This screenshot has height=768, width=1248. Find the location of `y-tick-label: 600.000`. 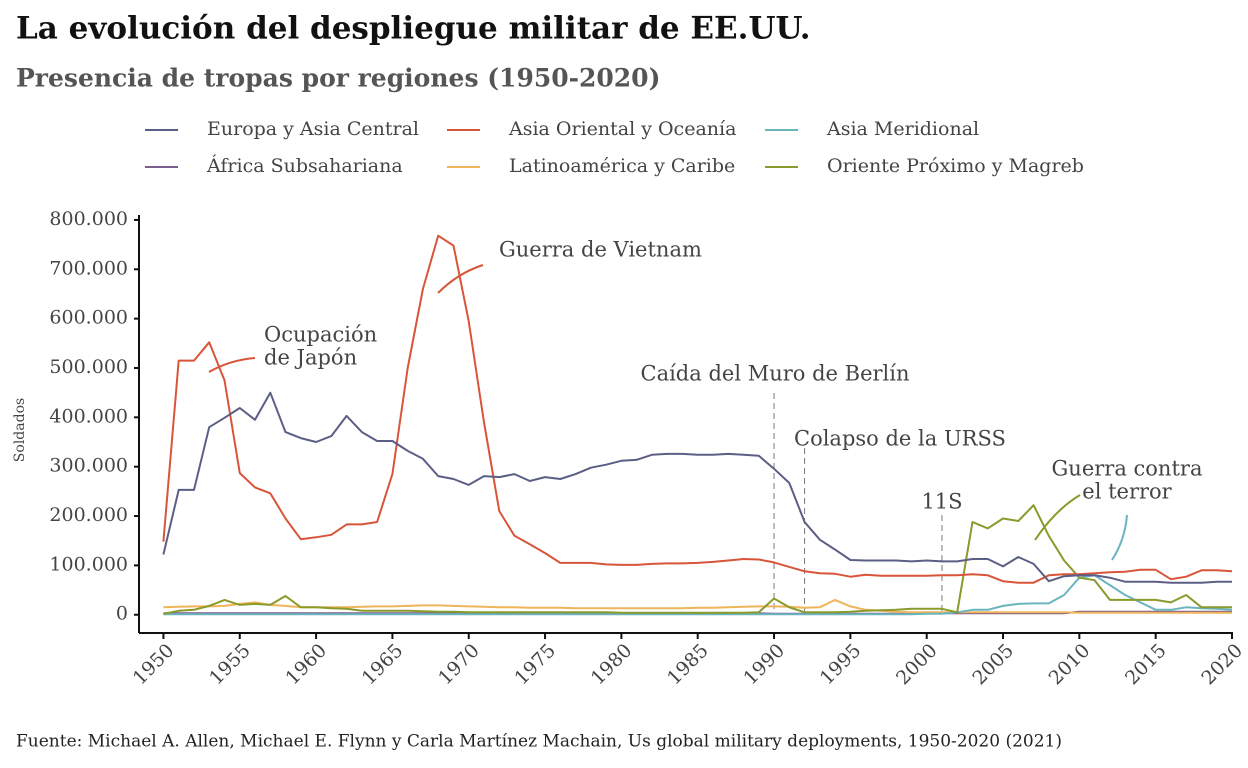

y-tick-label: 600.000 is located at coordinates (88, 318).